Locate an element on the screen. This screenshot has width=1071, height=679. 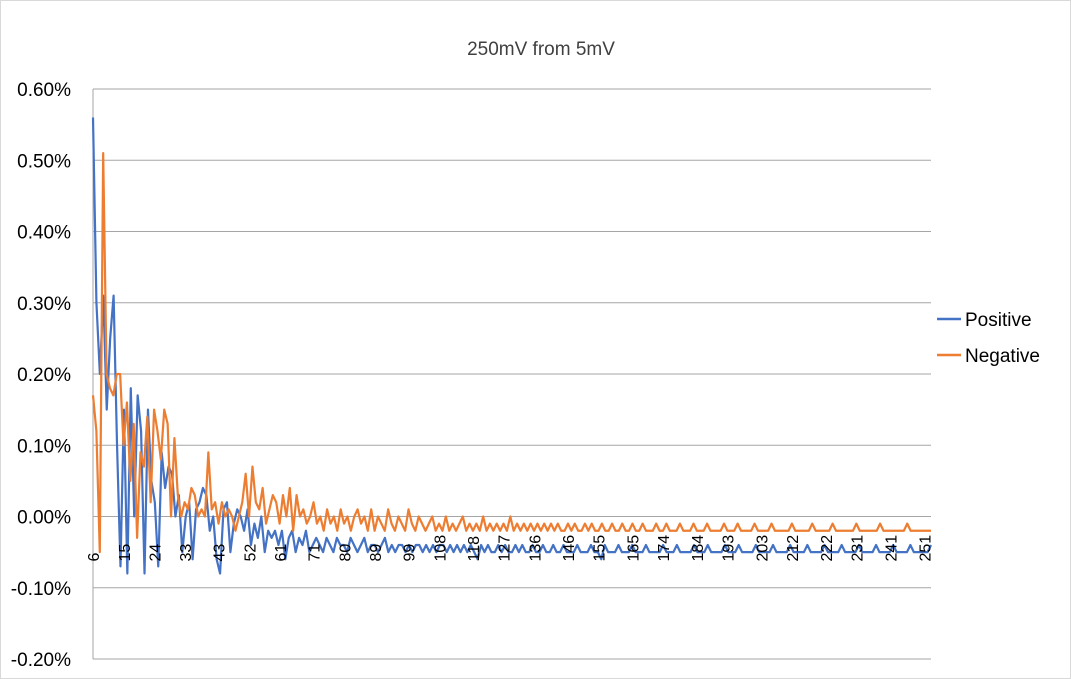
x-tick-label: 241 is located at coordinates (892, 548).